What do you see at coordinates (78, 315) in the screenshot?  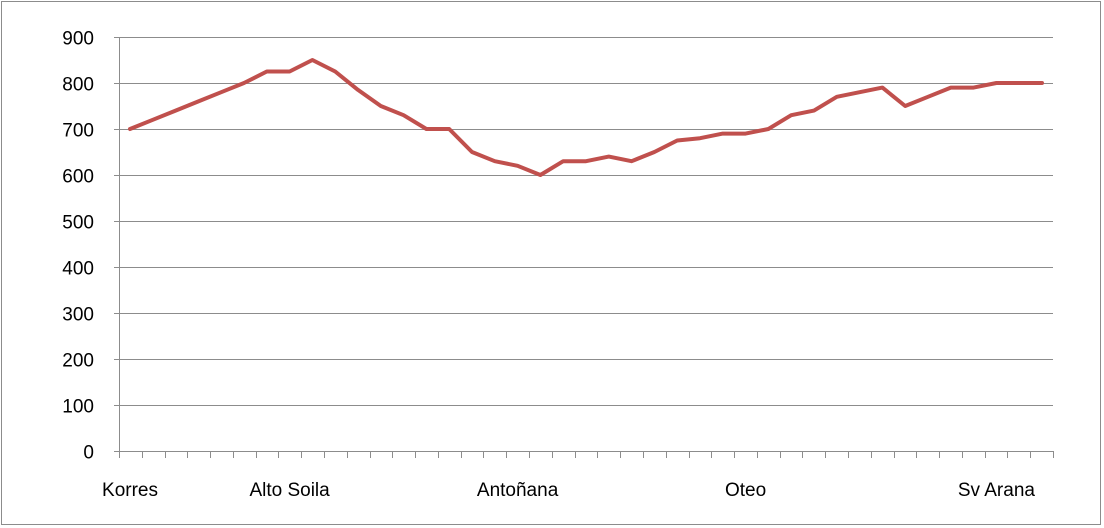 I see `y-tick-label-300: 300` at bounding box center [78, 315].